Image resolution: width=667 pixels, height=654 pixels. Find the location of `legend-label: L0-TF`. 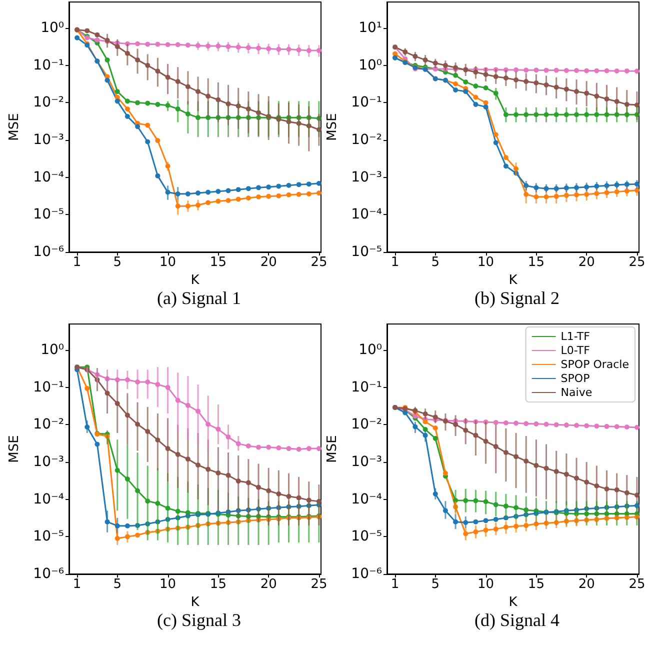

legend-label: L0-TF is located at coordinates (575, 350).